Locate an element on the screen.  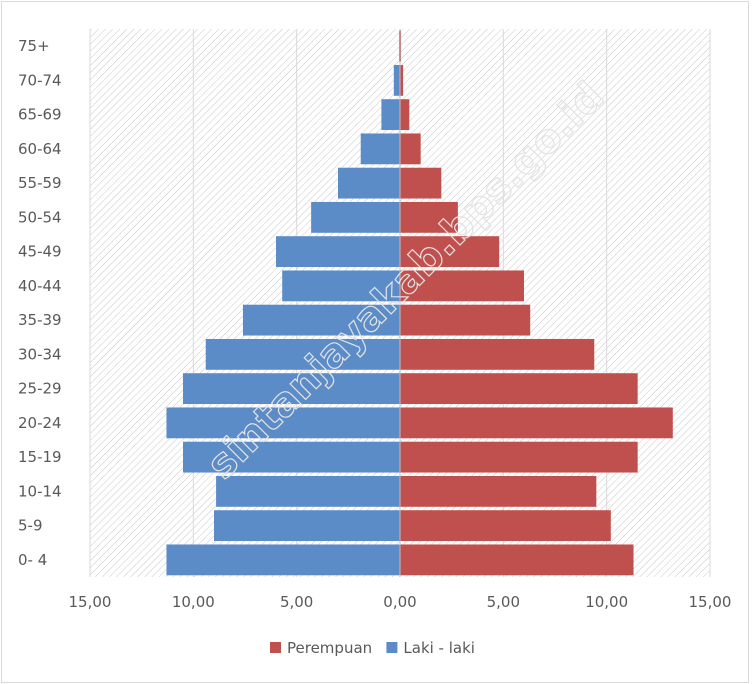
y-tick-label: 35-39 is located at coordinates (40, 320).